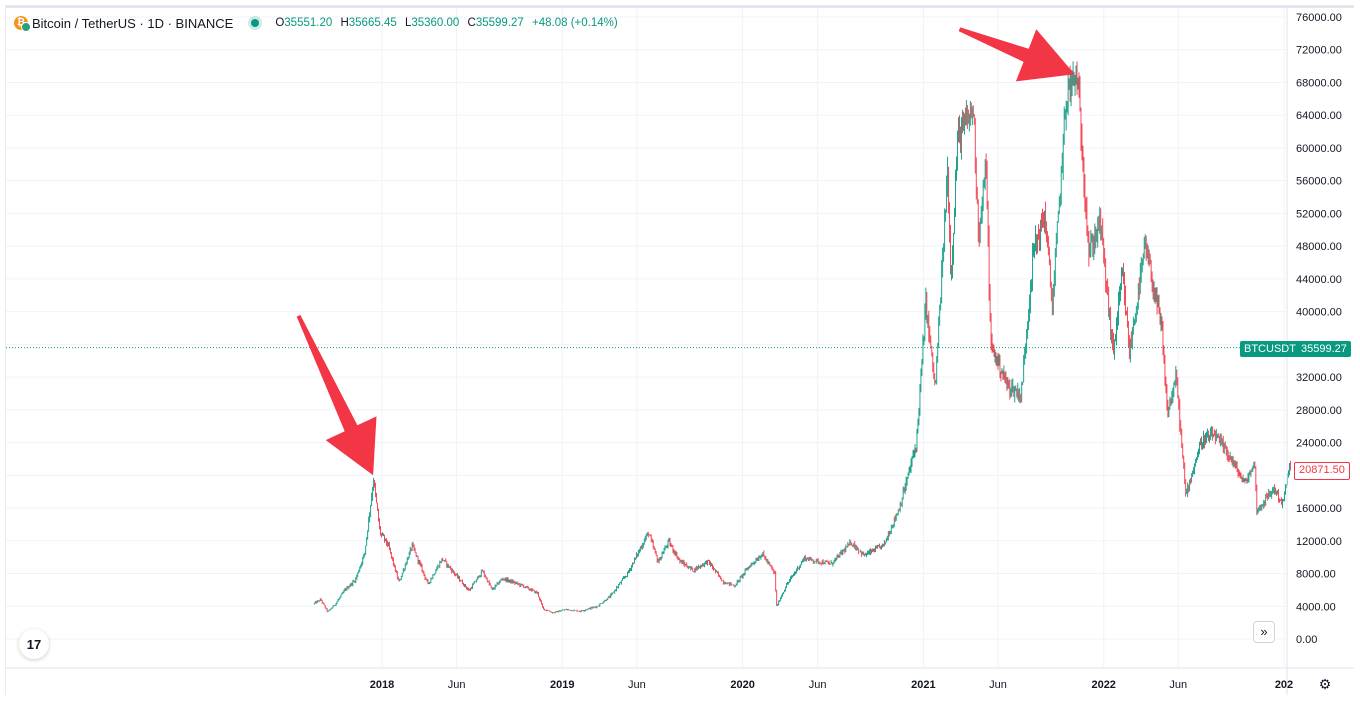  Describe the element at coordinates (1319, 18) in the screenshot. I see `y-tick-label: 76000.00` at that location.